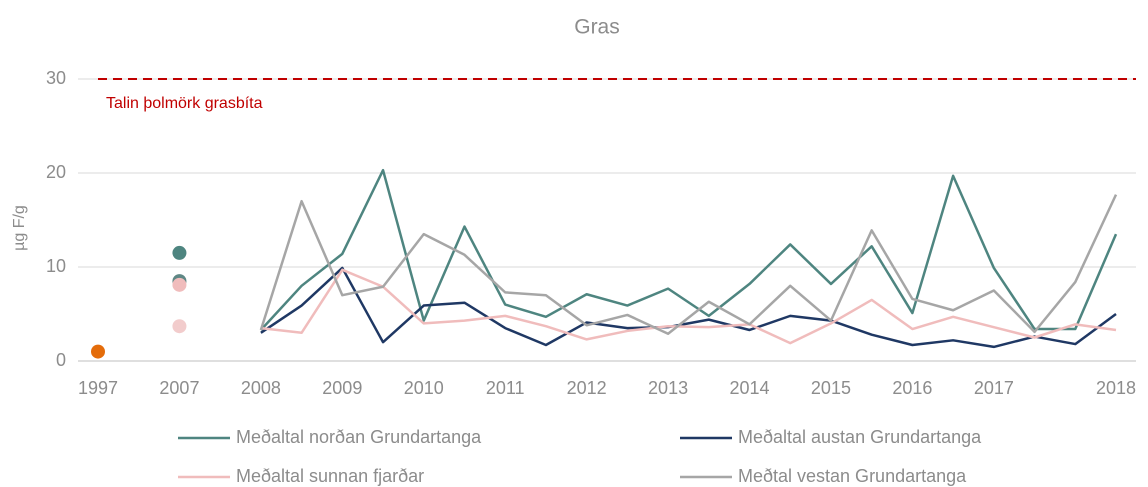  I want to click on legend-label: Meðaltal sunnan fjarðar, so click(330, 476).